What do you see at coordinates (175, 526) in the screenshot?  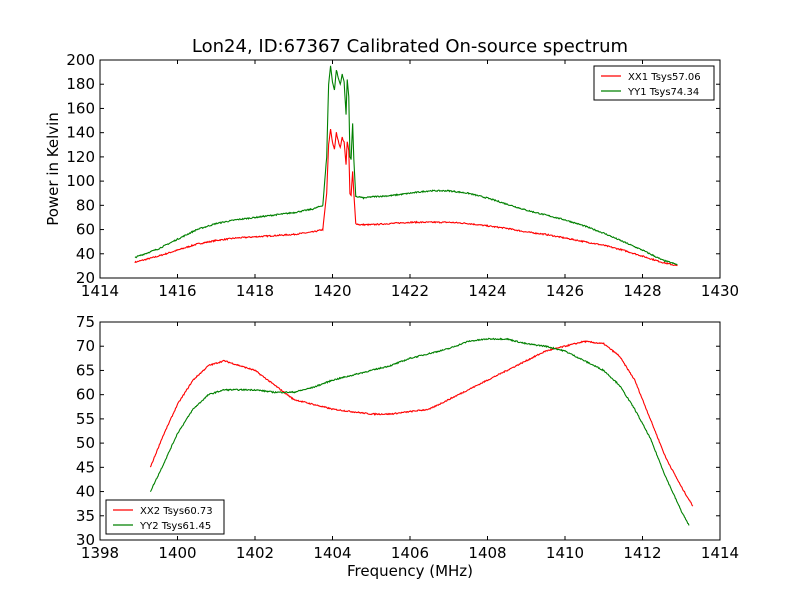 I see `bottom-legend-label-2: YY2 Tsys61.45` at bounding box center [175, 526].